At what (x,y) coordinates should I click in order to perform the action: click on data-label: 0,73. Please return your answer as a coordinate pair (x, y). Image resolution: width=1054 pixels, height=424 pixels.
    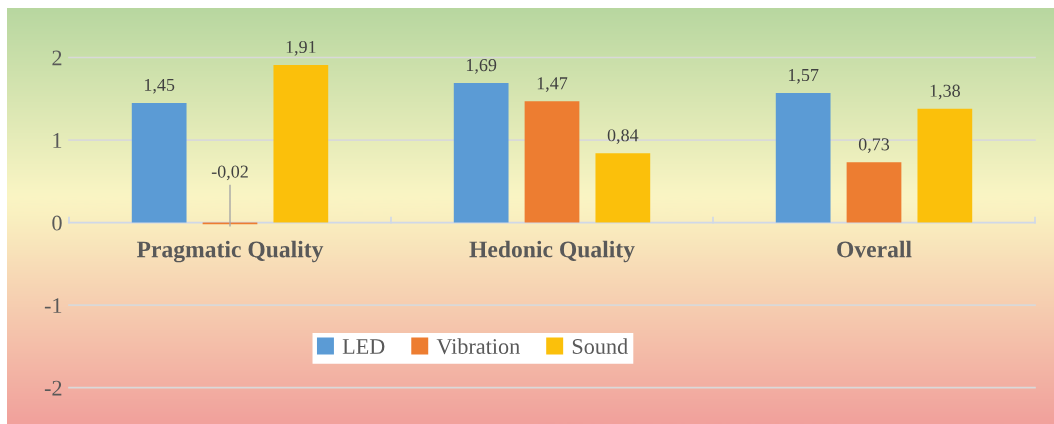
    Looking at the image, I should click on (874, 146).